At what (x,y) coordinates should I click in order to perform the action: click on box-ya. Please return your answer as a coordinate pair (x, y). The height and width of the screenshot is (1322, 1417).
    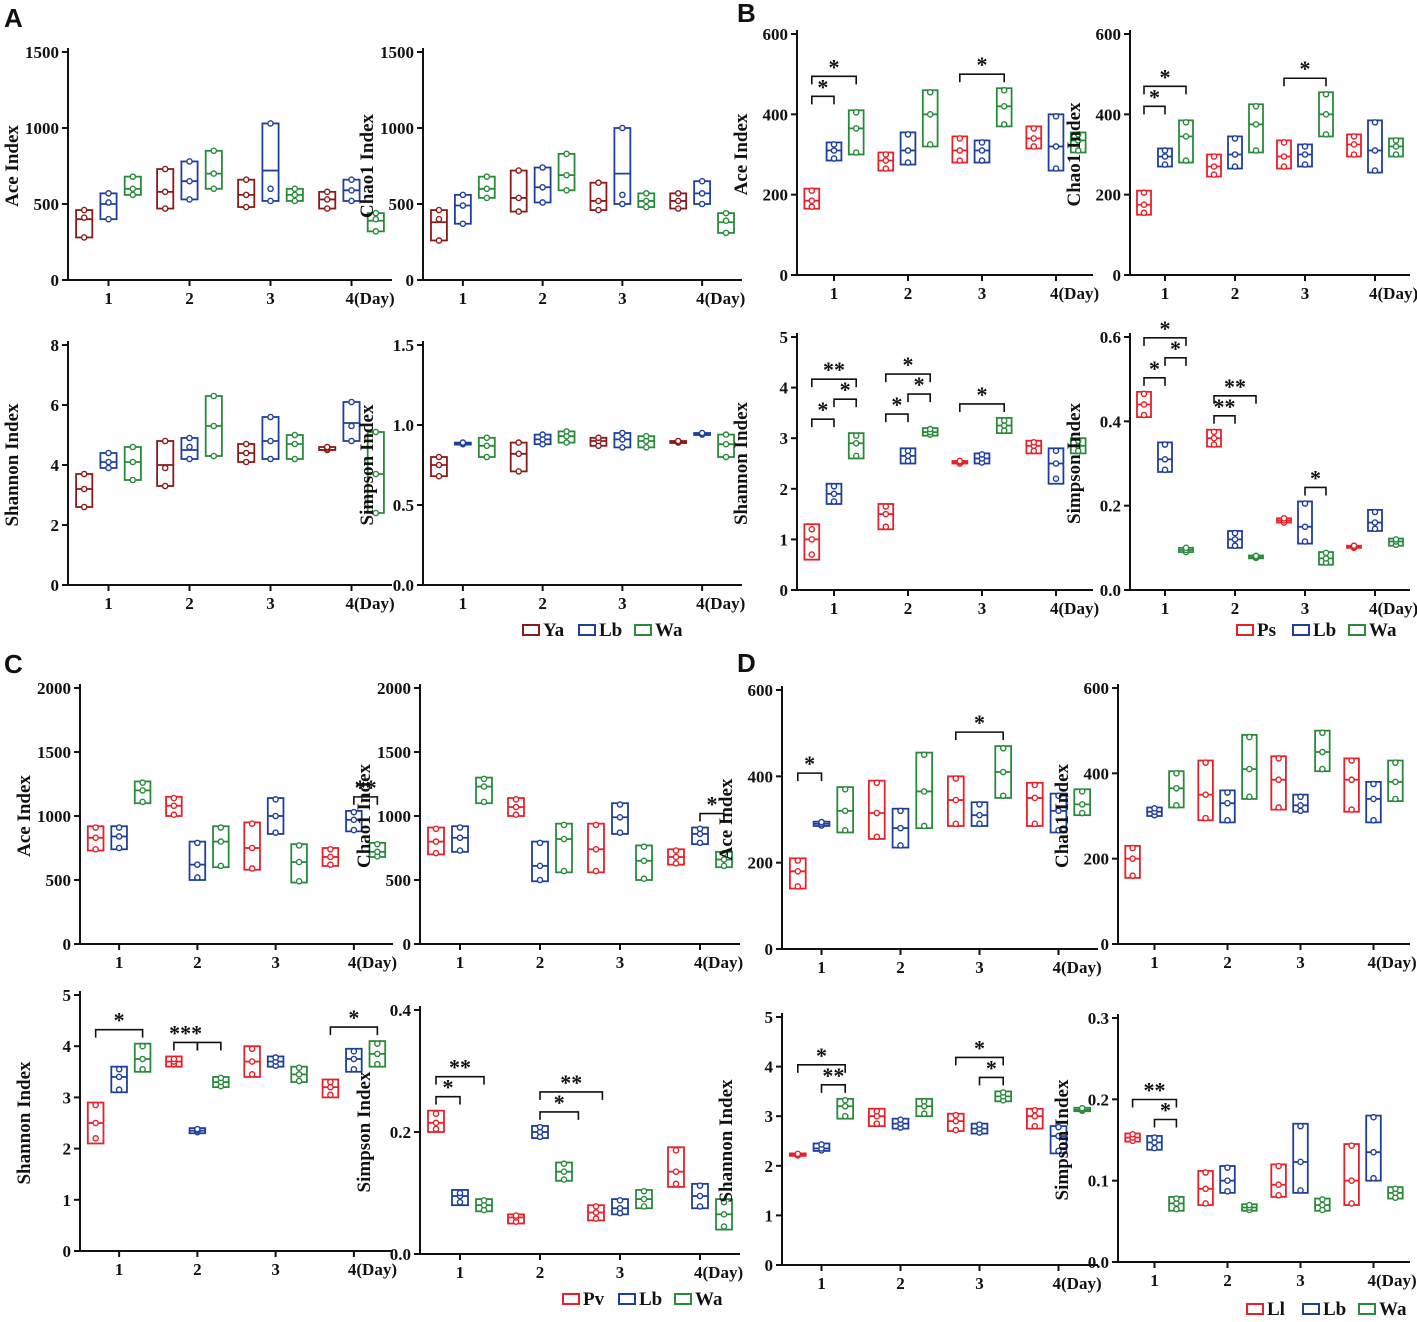
    Looking at the image, I should click on (327, 448).